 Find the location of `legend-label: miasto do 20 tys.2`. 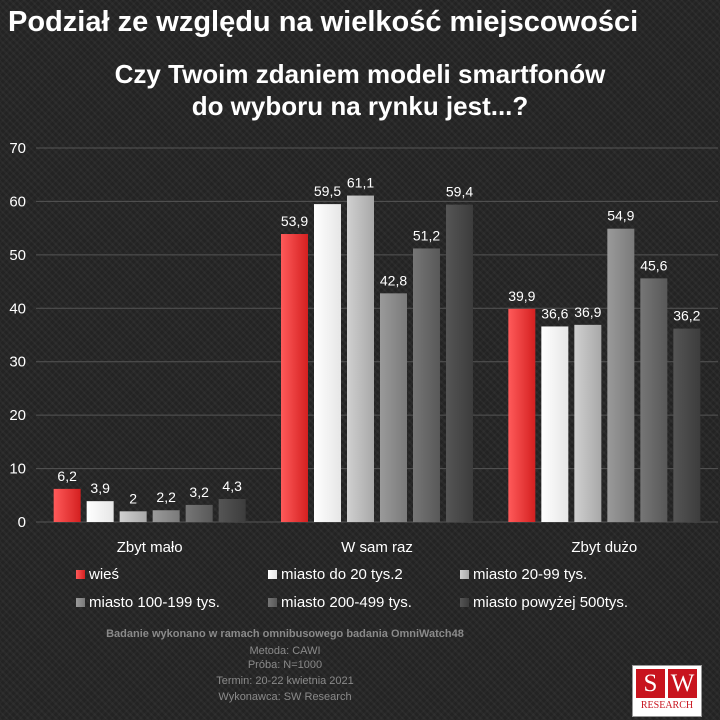

legend-label: miasto do 20 tys.2 is located at coordinates (342, 574).